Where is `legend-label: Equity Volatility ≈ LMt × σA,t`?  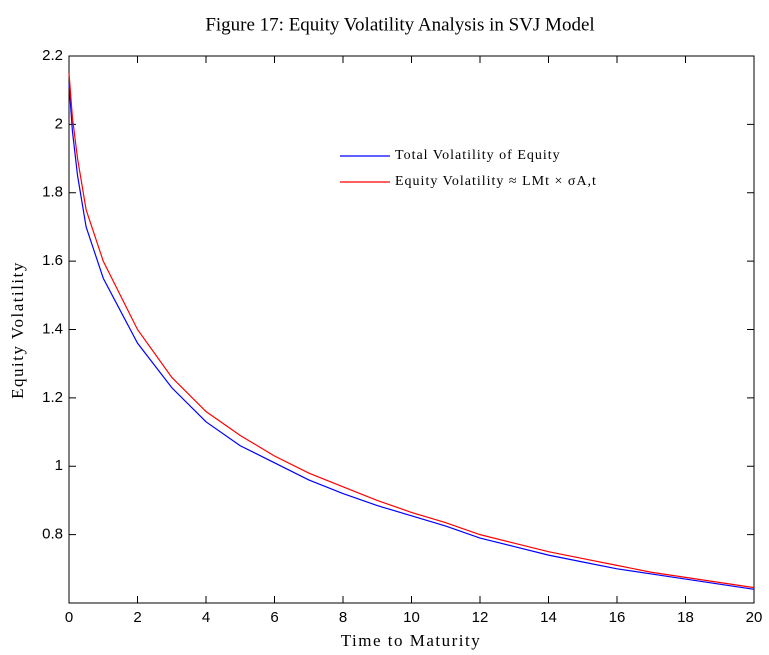 legend-label: Equity Volatility ≈ LMt × σA,t is located at coordinates (496, 181).